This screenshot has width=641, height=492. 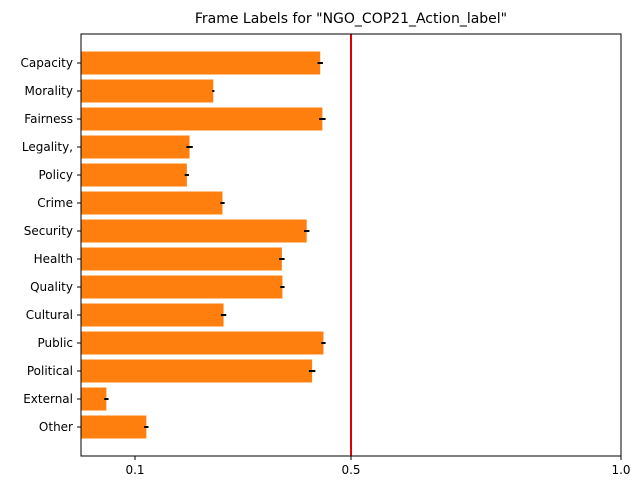 I want to click on x-axis-ticks: 0.1 0.5 1.0, so click(x=378, y=466).